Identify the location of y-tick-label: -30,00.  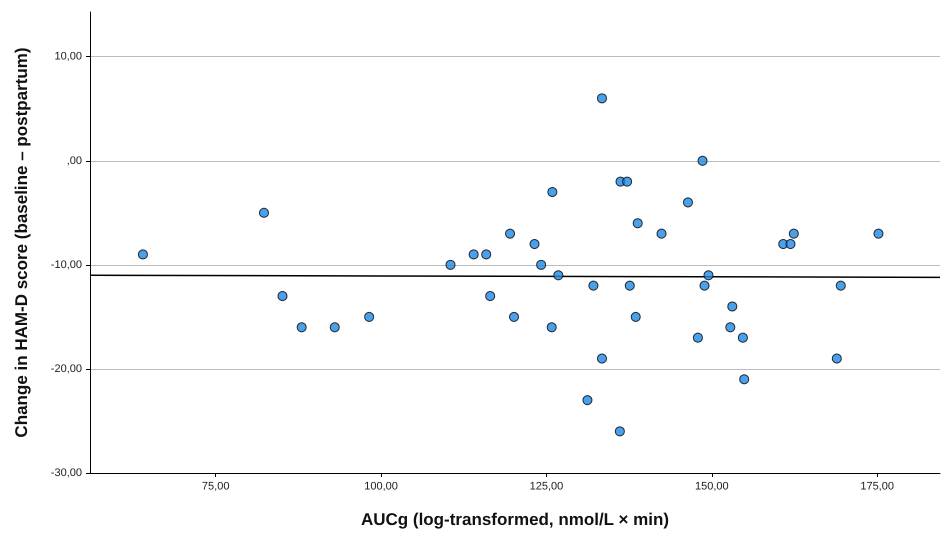
(66, 473).